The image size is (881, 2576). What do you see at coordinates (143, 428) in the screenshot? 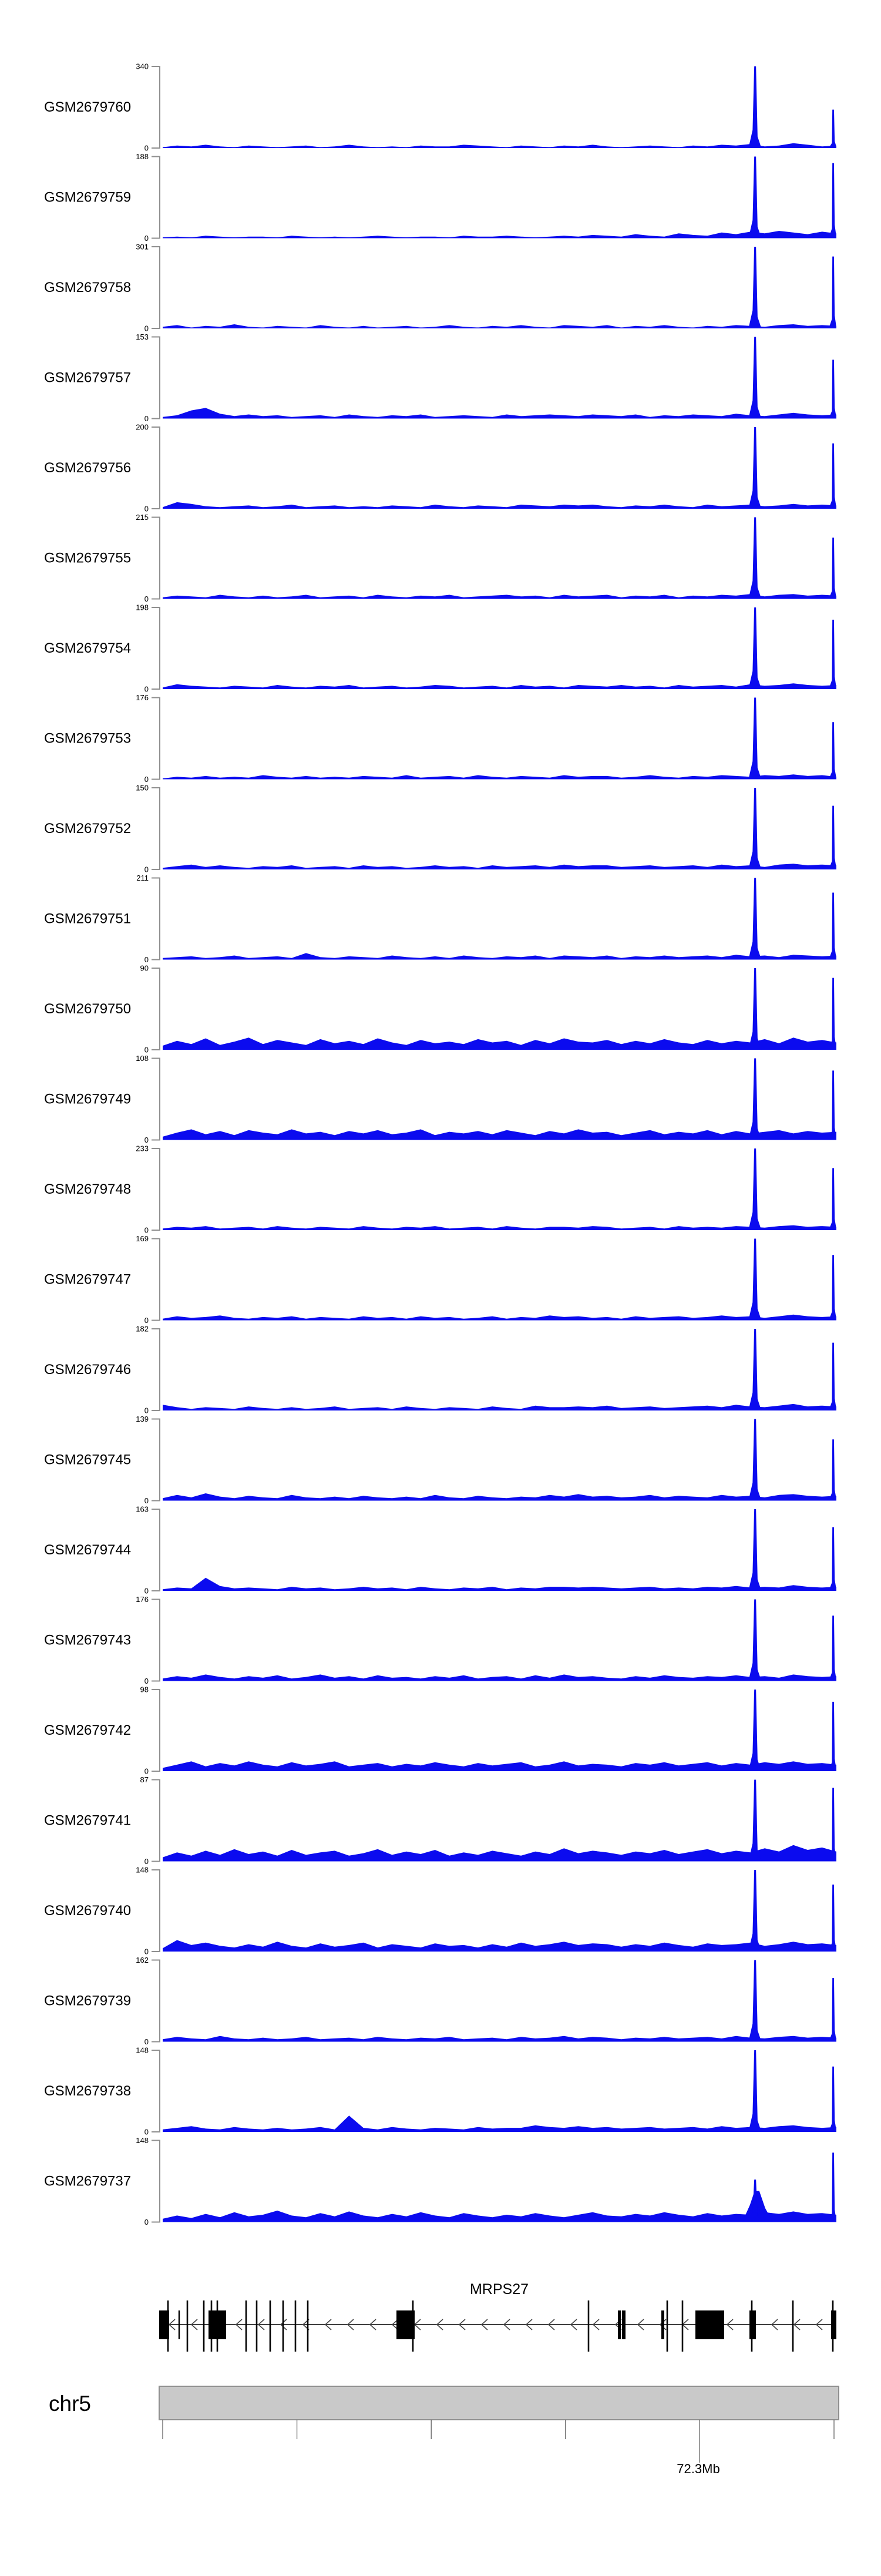
I see `track-ymax-label: 200` at bounding box center [143, 428].